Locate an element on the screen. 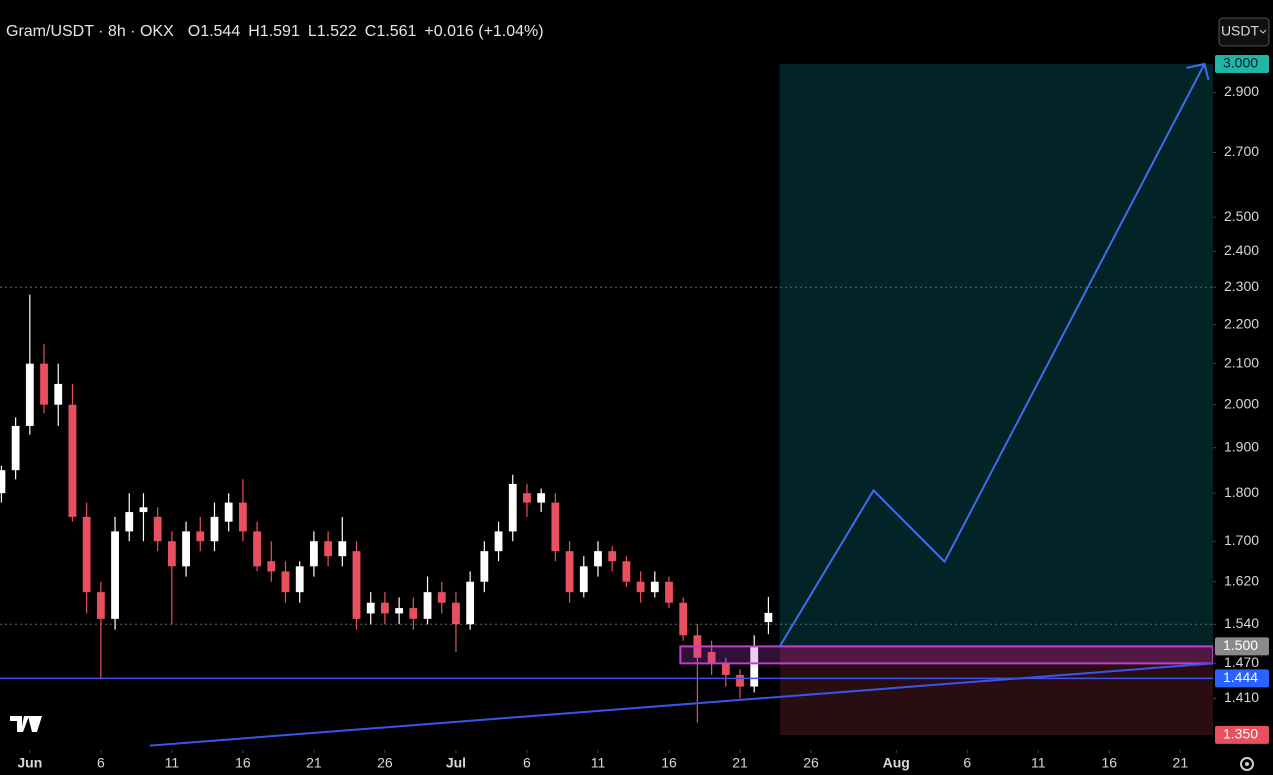 The height and width of the screenshot is (775, 1273). y-tick-label: 2.200 is located at coordinates (1241, 323).